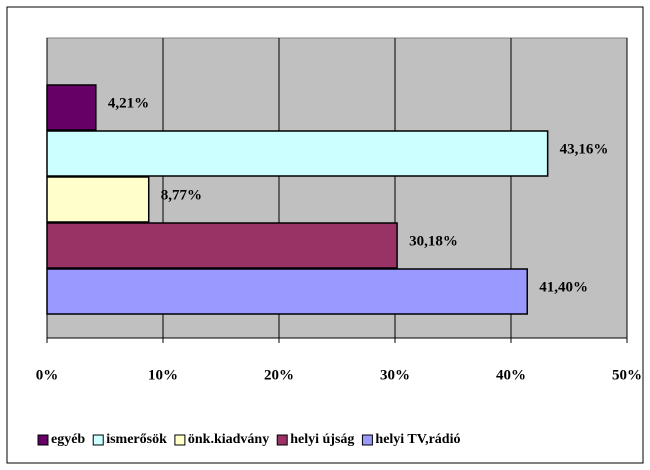  I want to click on x-tick-label: 0%, so click(47, 375).